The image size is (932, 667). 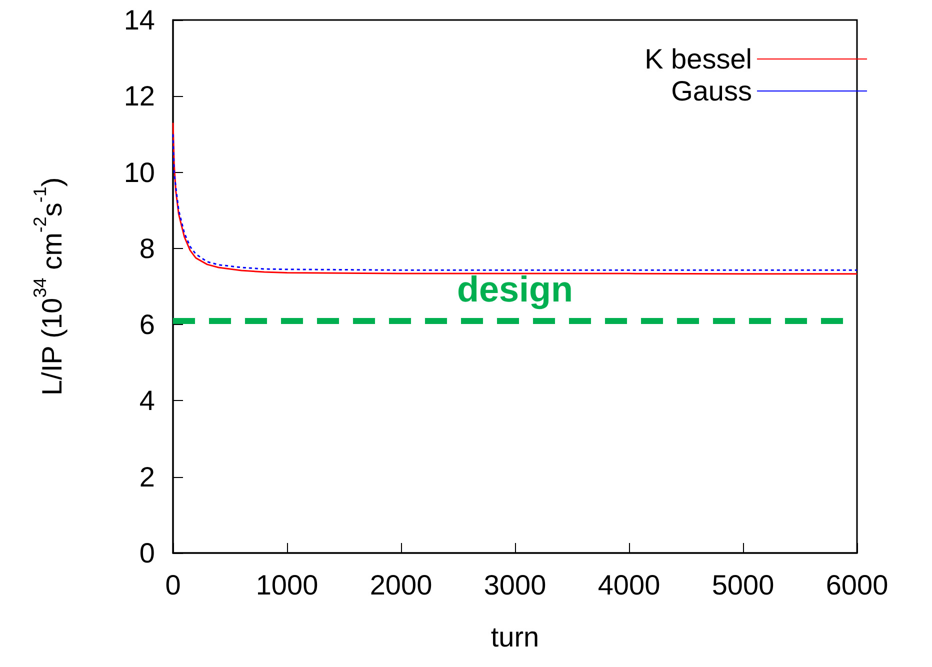 I want to click on y-tick-label: 14, so click(x=139, y=20).